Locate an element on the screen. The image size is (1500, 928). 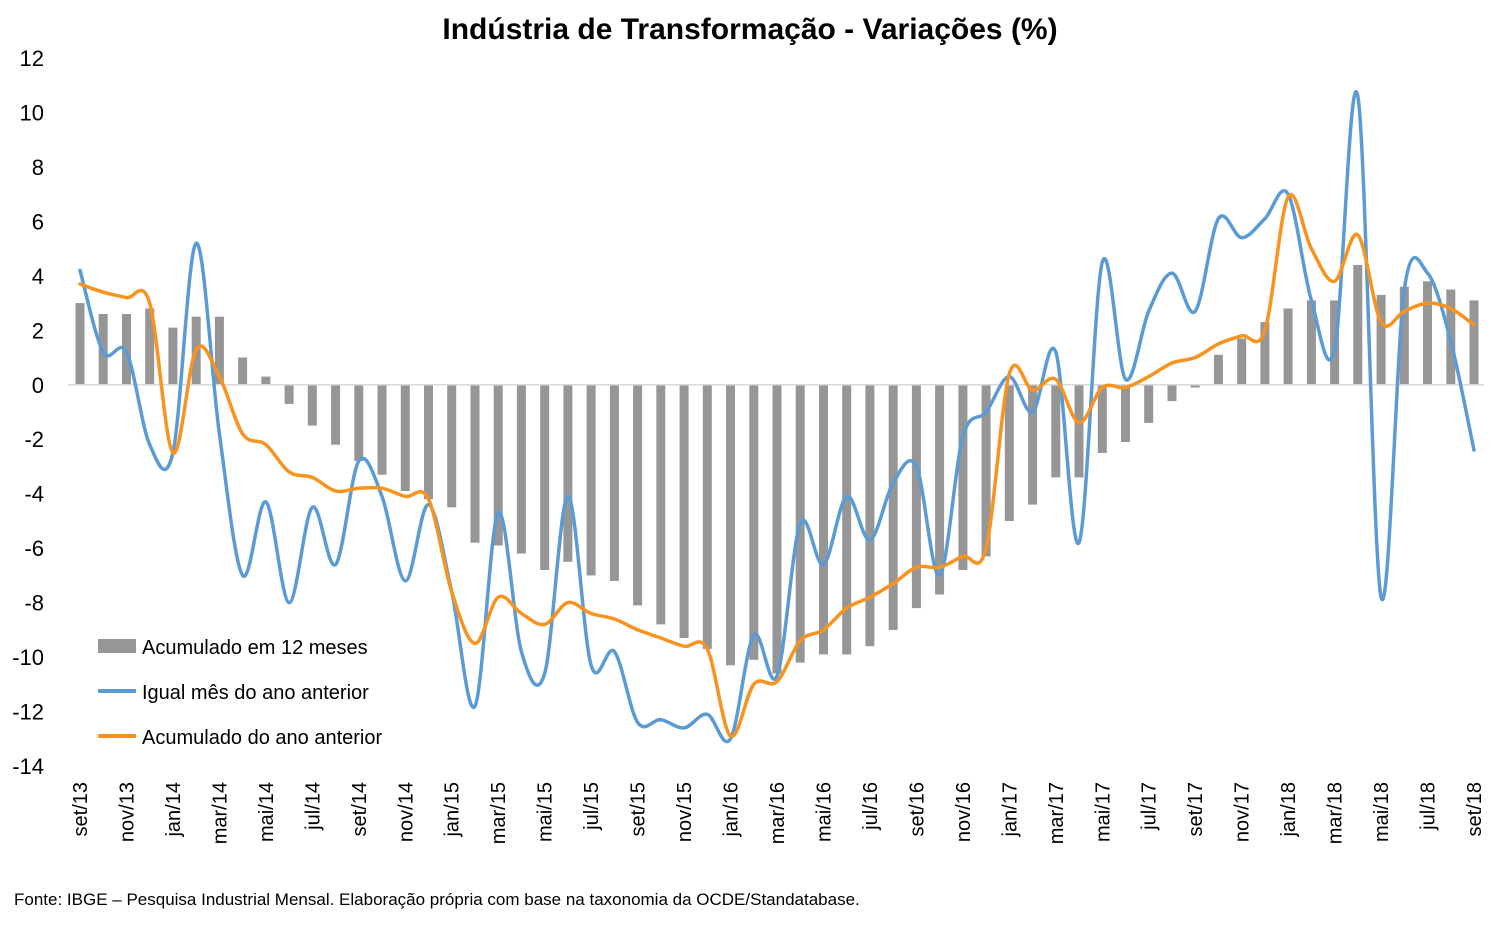
y-tick-label: 0 is located at coordinates (38, 385).